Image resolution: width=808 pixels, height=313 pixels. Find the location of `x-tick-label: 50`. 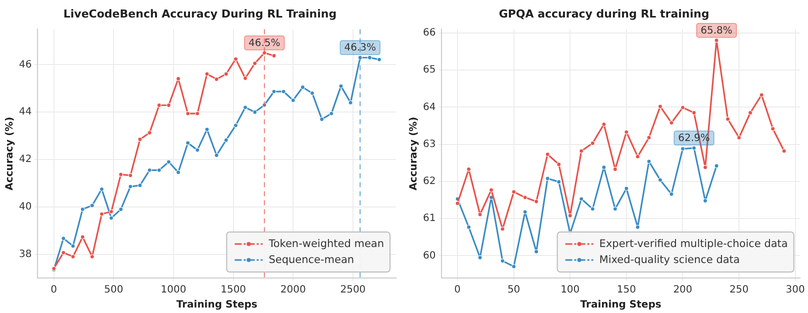

x-tick-label: 50 is located at coordinates (513, 290).